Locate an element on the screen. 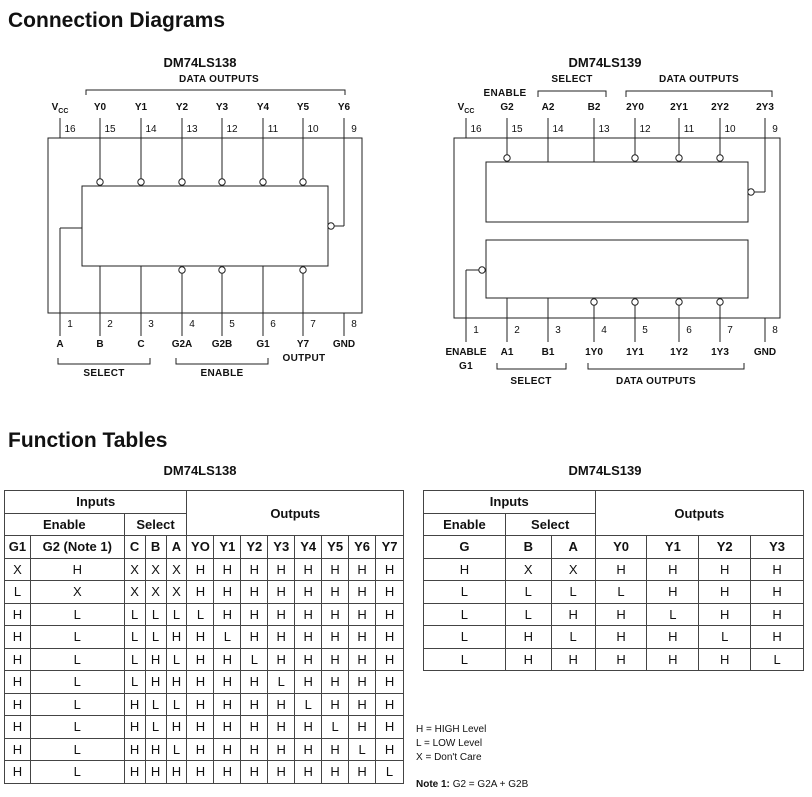  table-row: HLHHHHHHHHHHL is located at coordinates (204, 772).